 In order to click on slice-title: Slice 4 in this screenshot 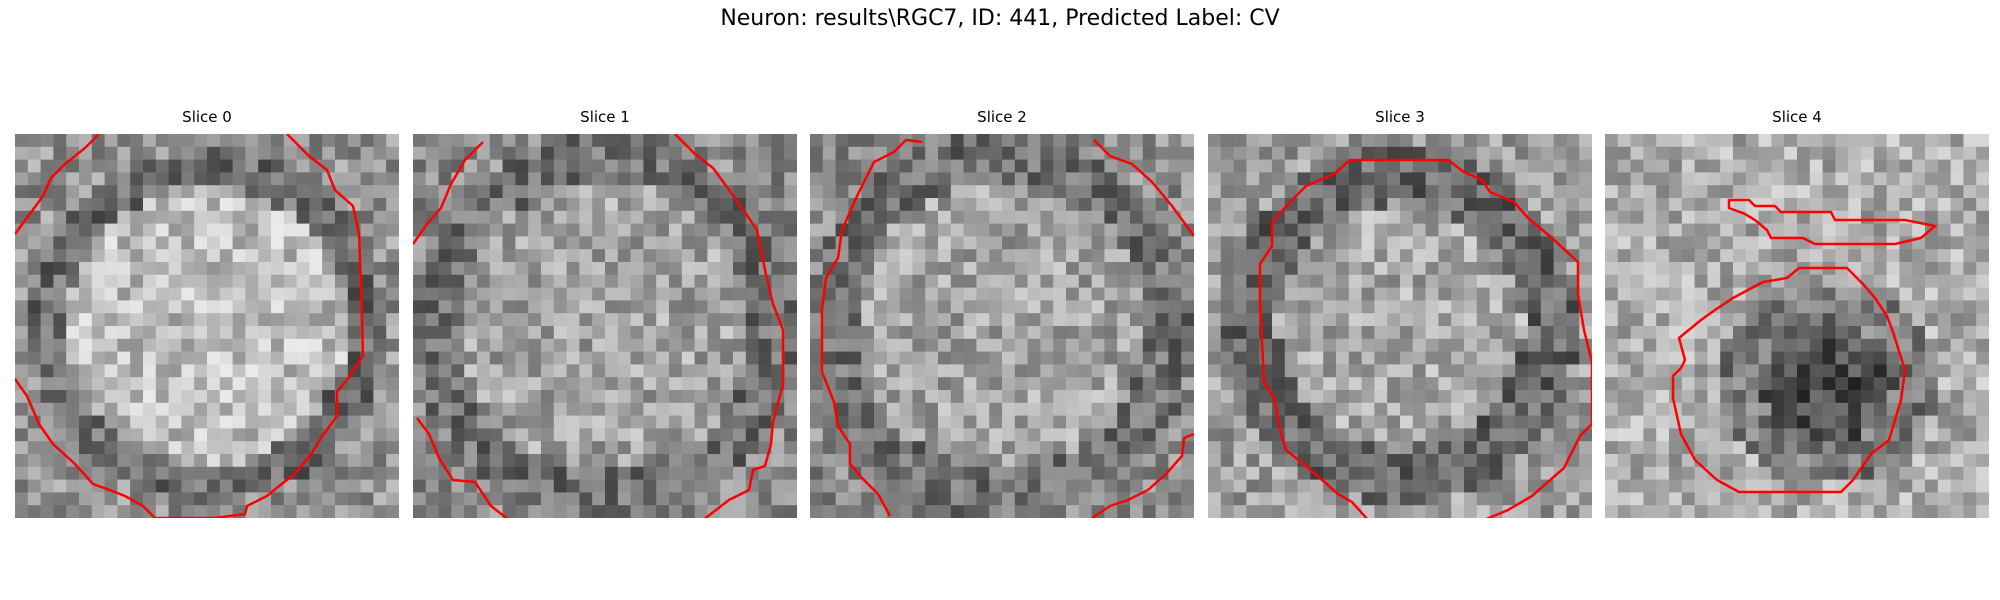, I will do `click(1797, 117)`.